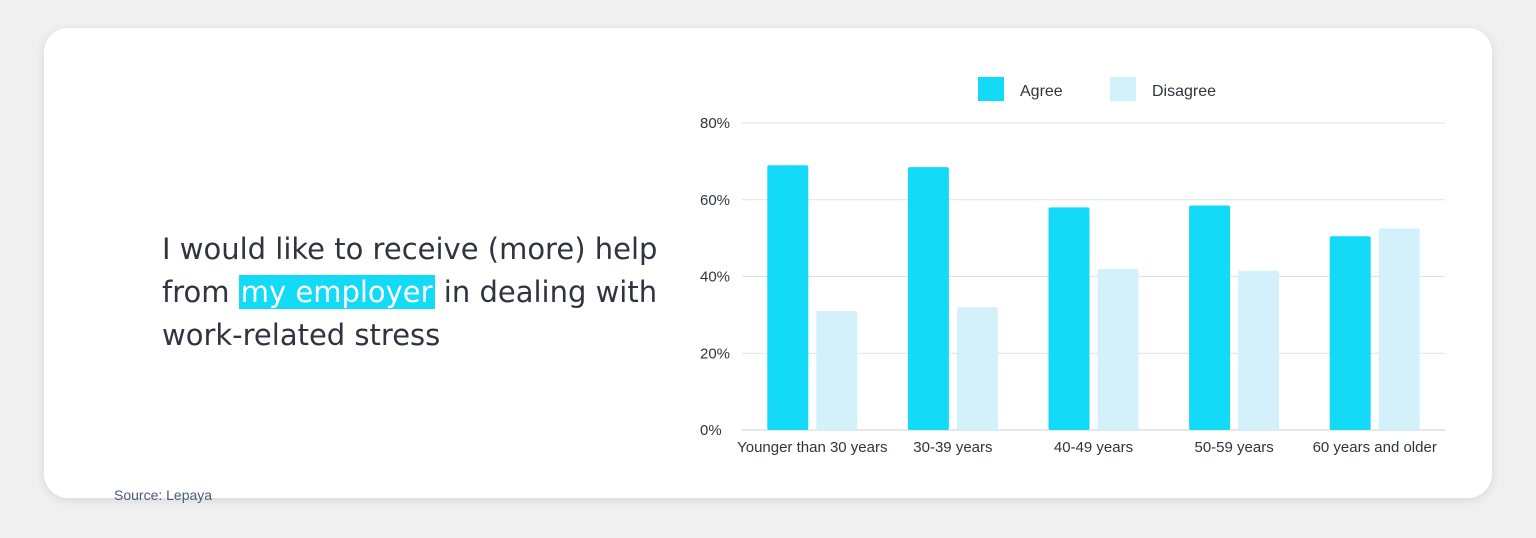 The image size is (1536, 538). Describe the element at coordinates (991, 89) in the screenshot. I see `legend-swatch-agree` at that location.